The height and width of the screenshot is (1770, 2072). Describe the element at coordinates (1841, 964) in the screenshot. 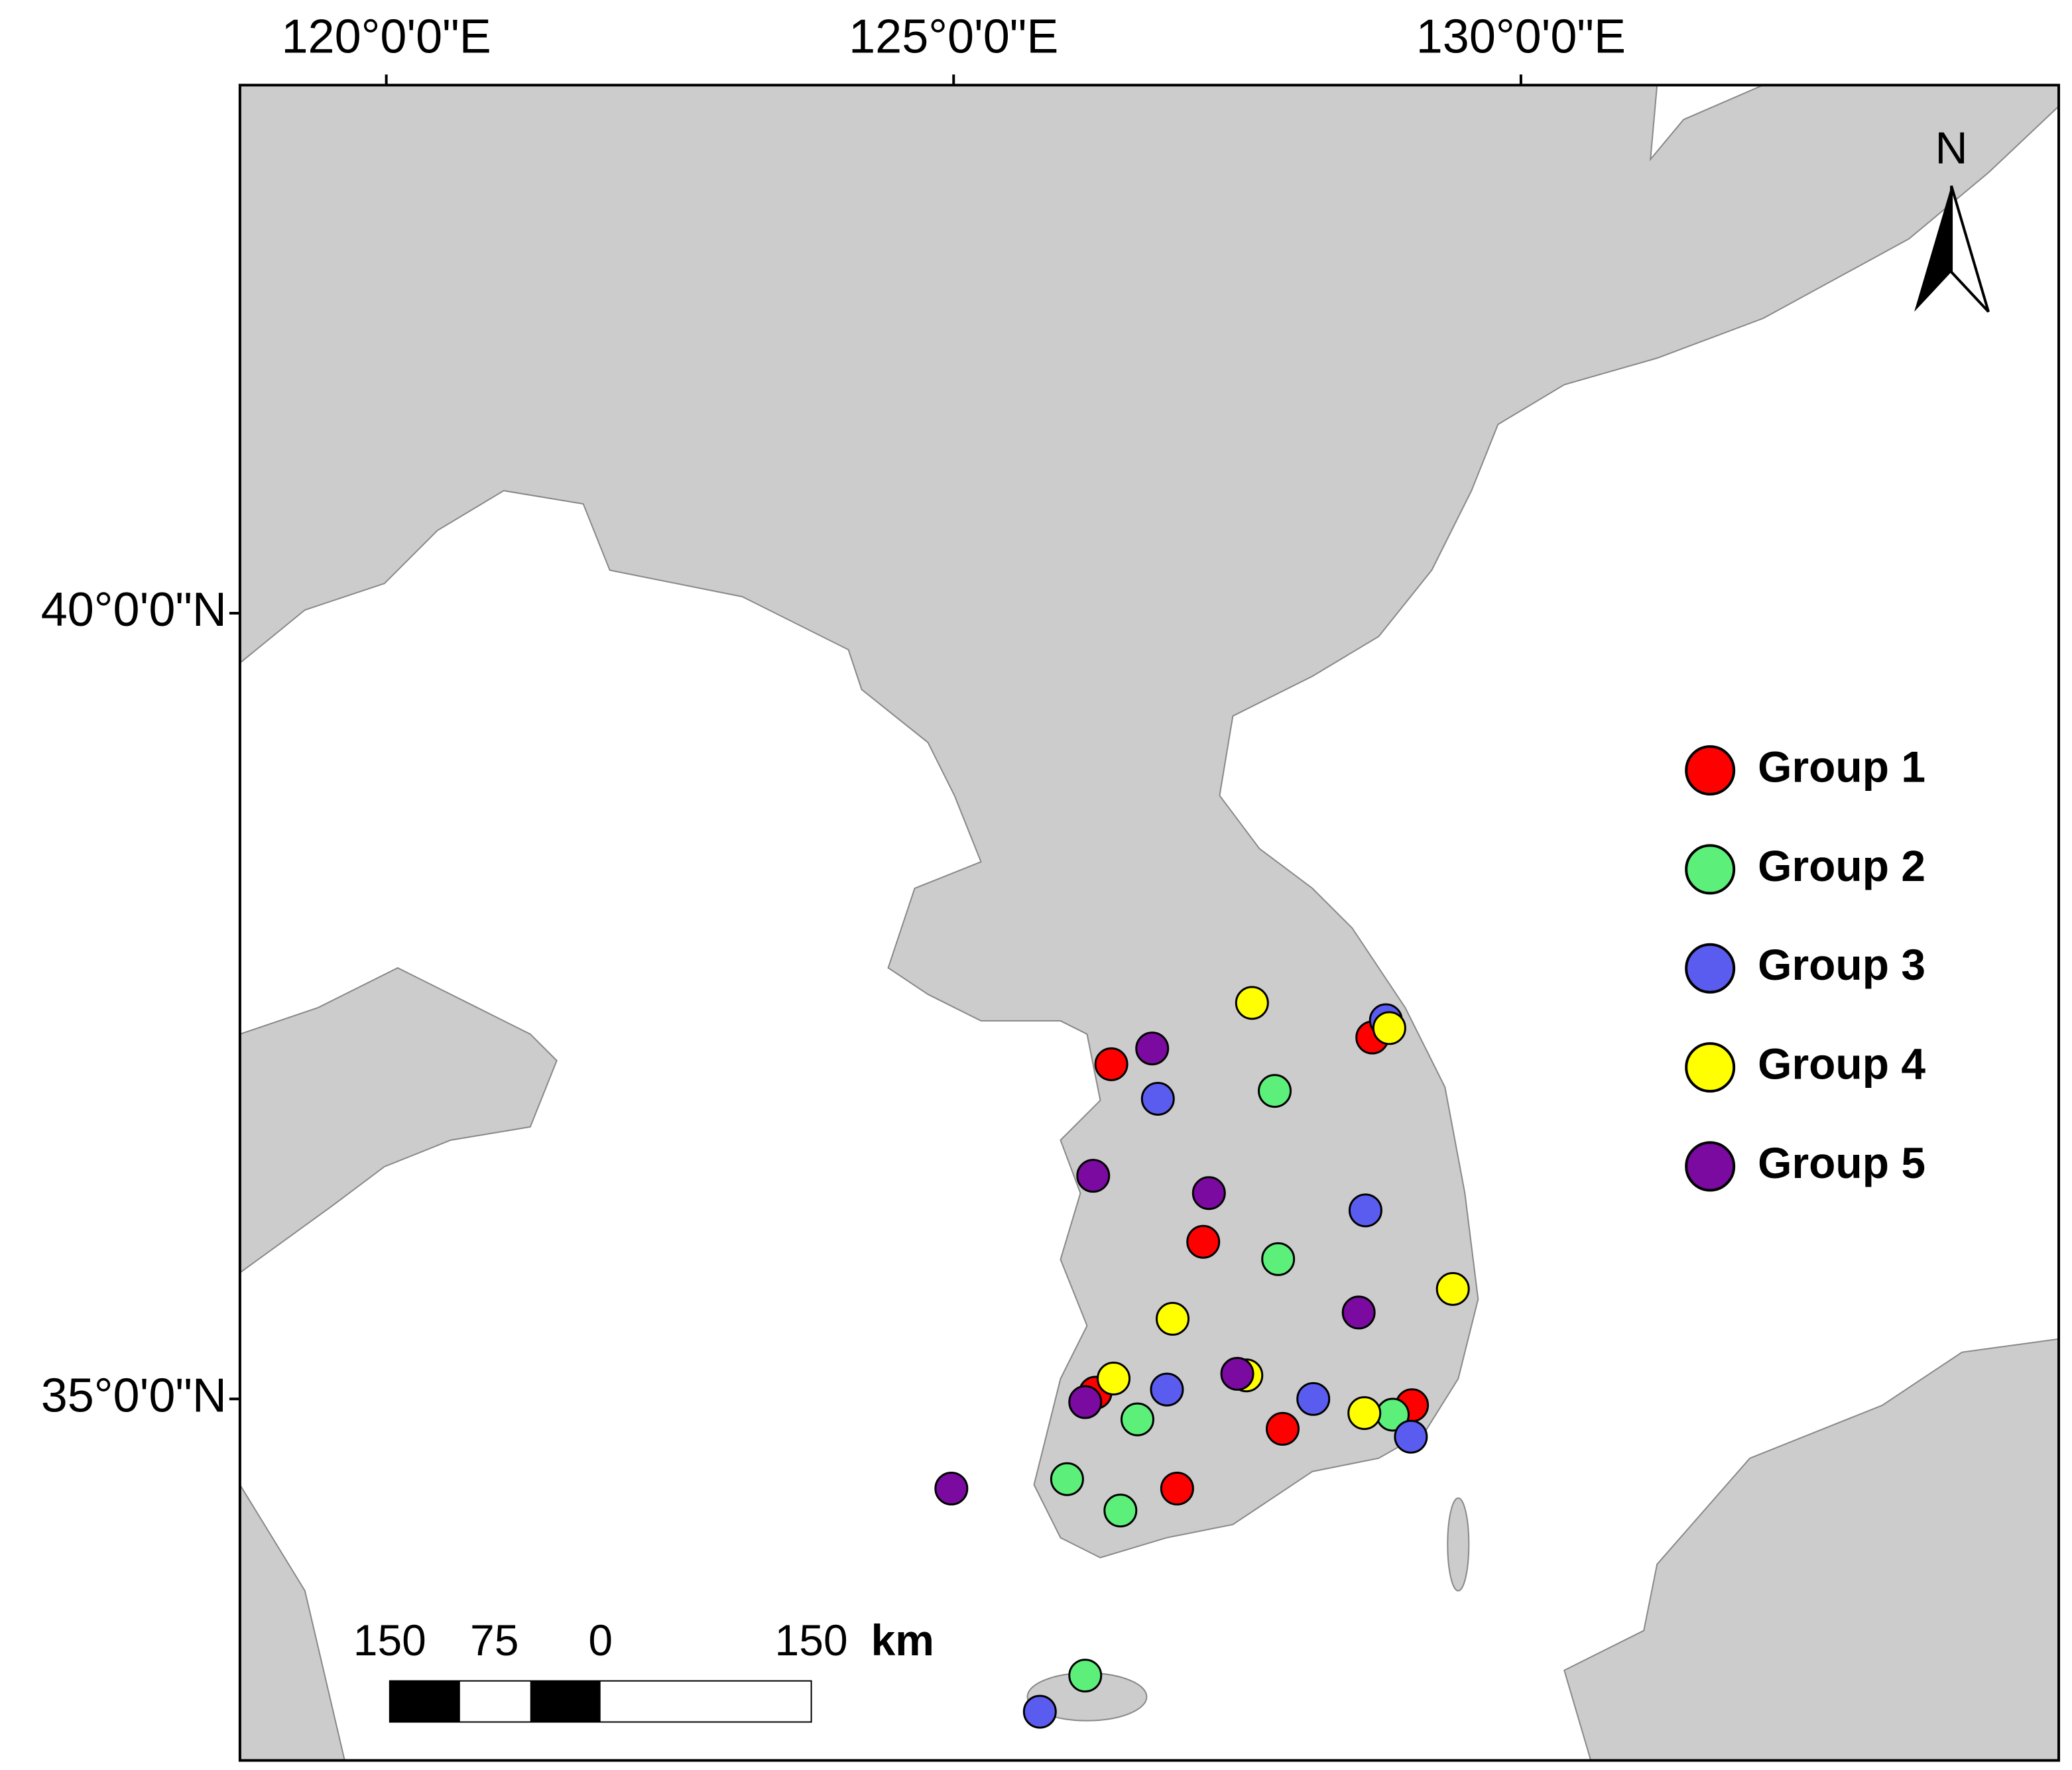

I see `legend-label: Group 3` at that location.